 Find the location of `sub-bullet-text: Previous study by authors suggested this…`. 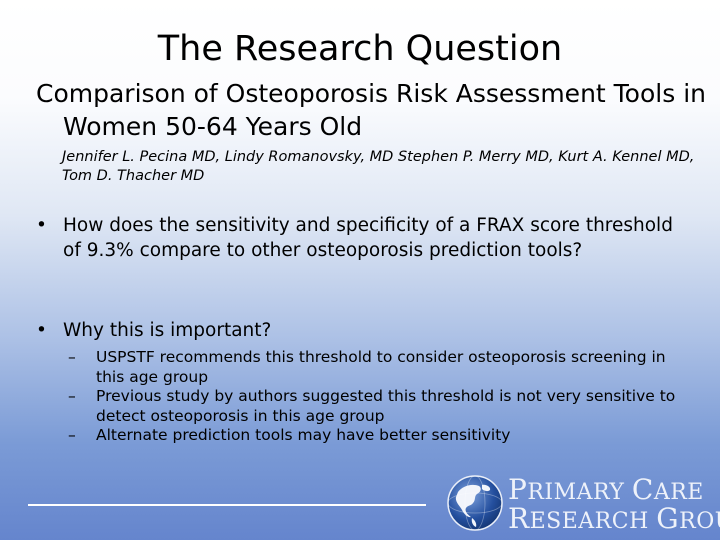

sub-bullet-text: Previous study by authors suggested this… is located at coordinates (386, 406).